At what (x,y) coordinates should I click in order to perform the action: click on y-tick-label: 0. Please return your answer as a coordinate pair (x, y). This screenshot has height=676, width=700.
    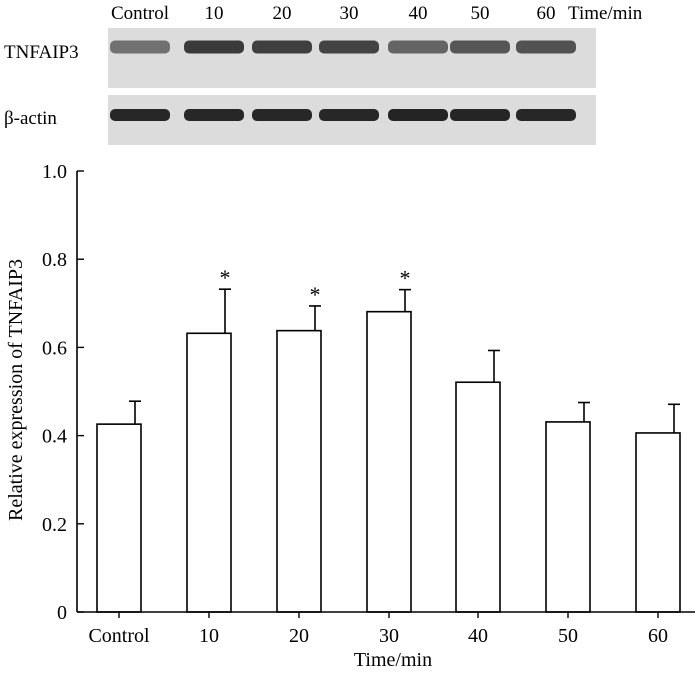
    Looking at the image, I should click on (62, 613).